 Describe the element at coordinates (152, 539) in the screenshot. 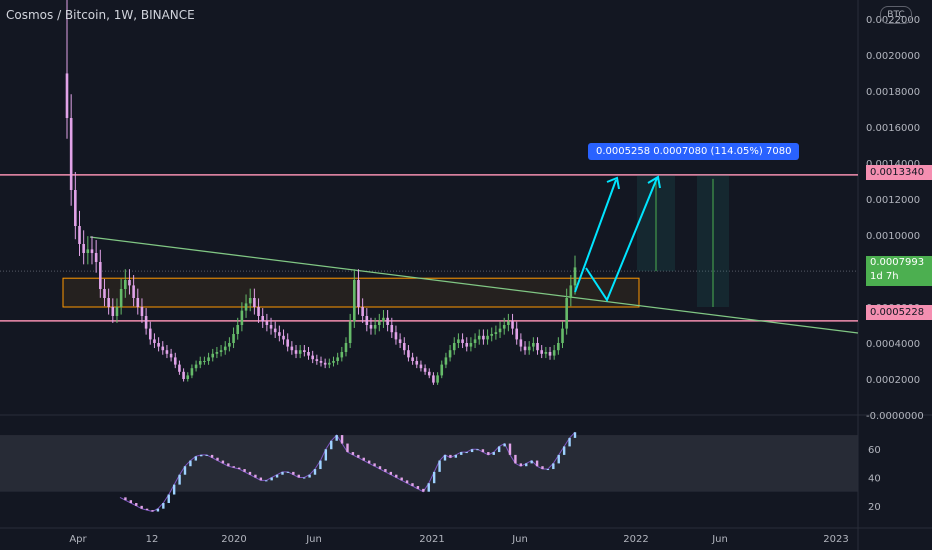

I see `time-tick-label: 12` at that location.